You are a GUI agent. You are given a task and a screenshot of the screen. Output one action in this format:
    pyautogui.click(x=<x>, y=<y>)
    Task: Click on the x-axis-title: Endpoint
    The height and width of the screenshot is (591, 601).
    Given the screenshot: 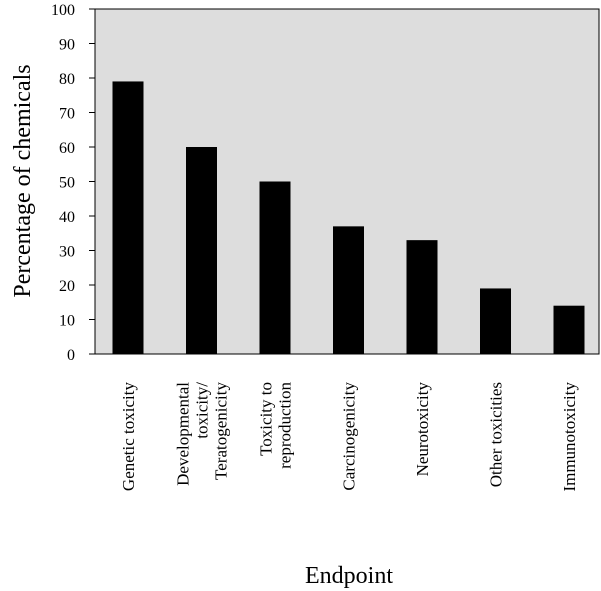 What is the action you would take?
    pyautogui.click(x=349, y=576)
    